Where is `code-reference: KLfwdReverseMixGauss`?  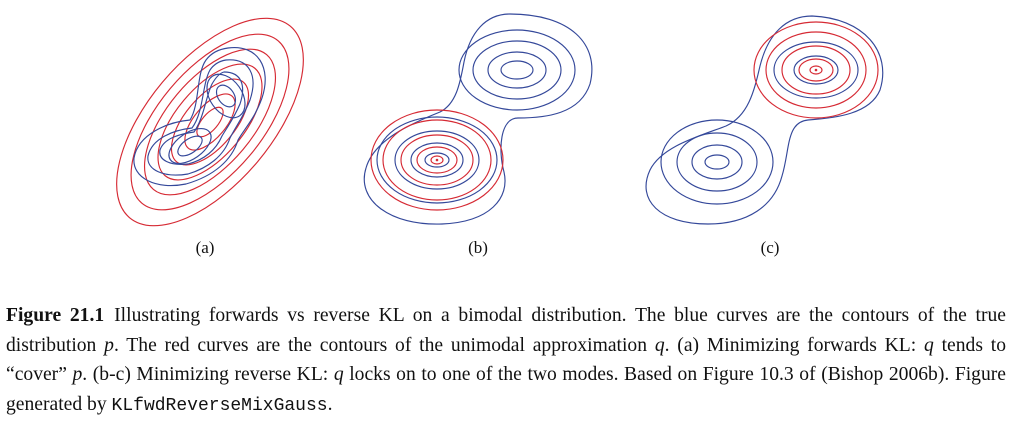
code-reference: KLfwdReverseMixGauss is located at coordinates (219, 405).